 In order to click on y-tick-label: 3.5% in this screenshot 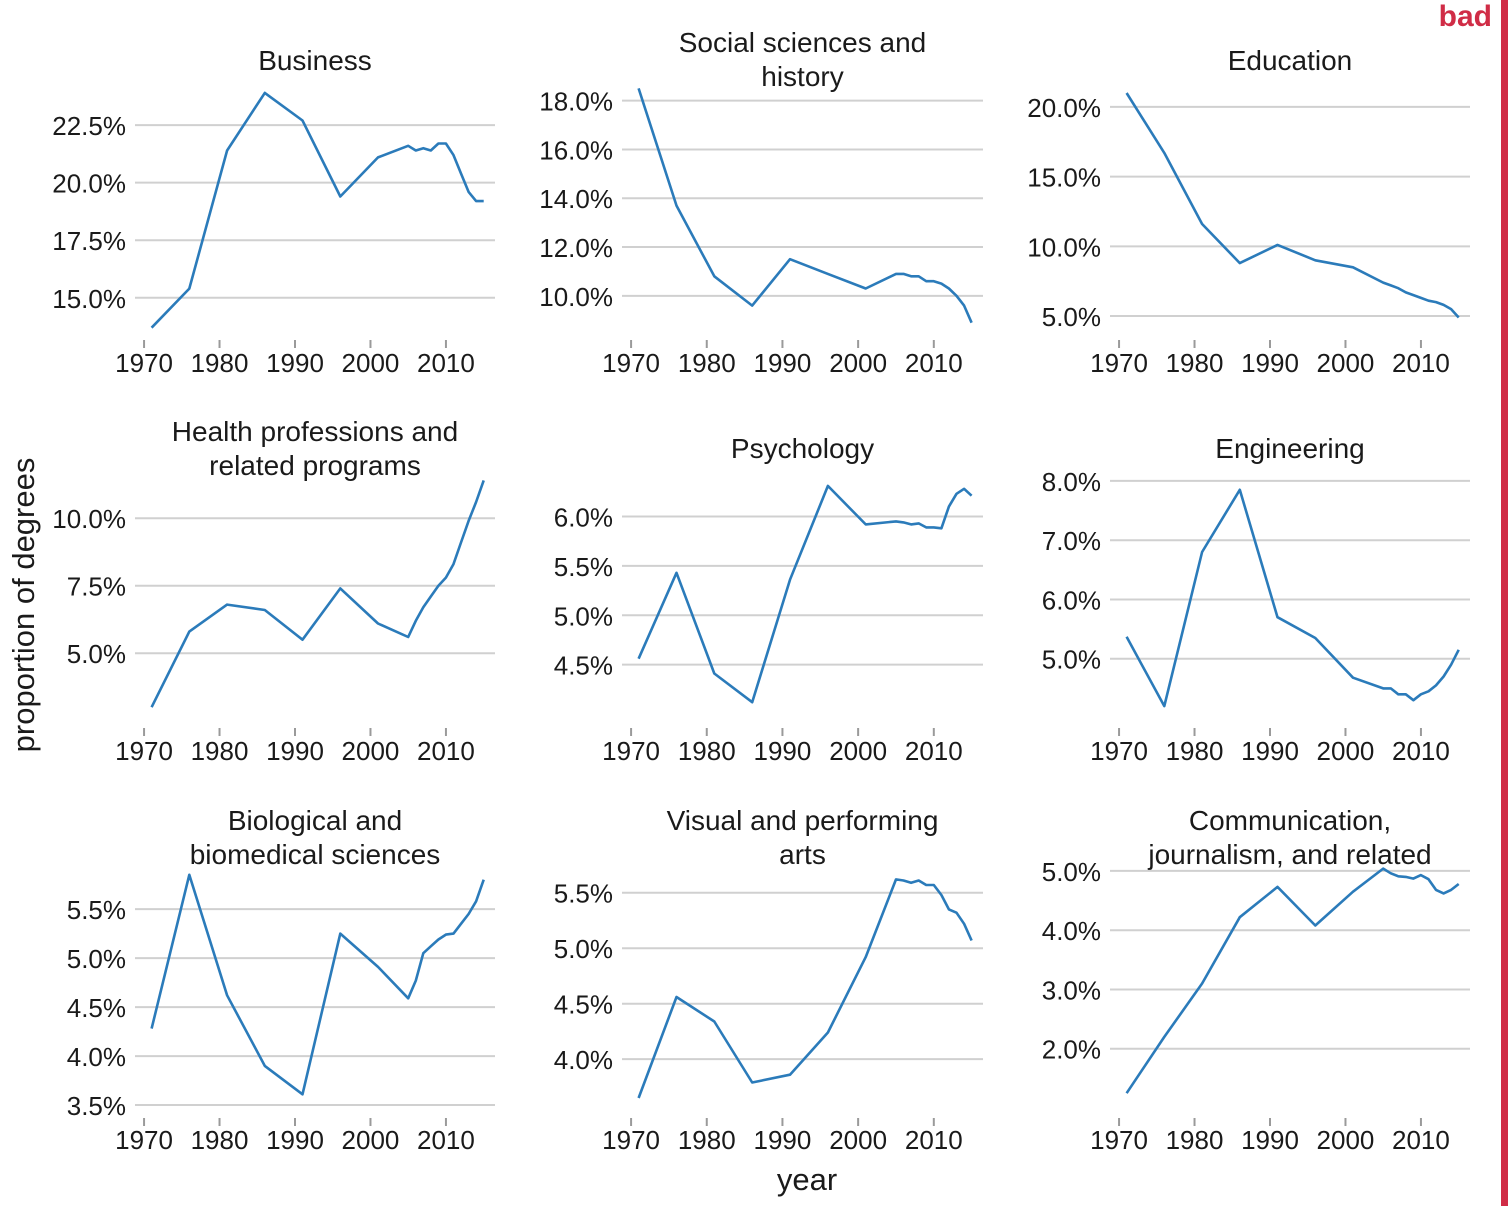, I will do `click(96, 1106)`.